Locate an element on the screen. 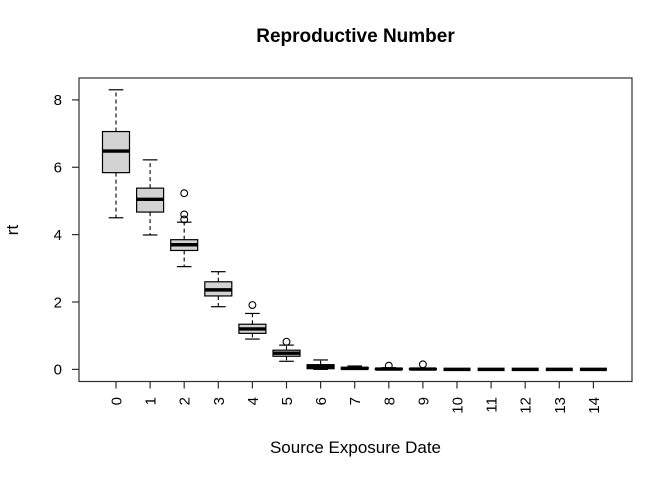 The height and width of the screenshot is (480, 672). x-axis-tick-label: 12 is located at coordinates (526, 405).